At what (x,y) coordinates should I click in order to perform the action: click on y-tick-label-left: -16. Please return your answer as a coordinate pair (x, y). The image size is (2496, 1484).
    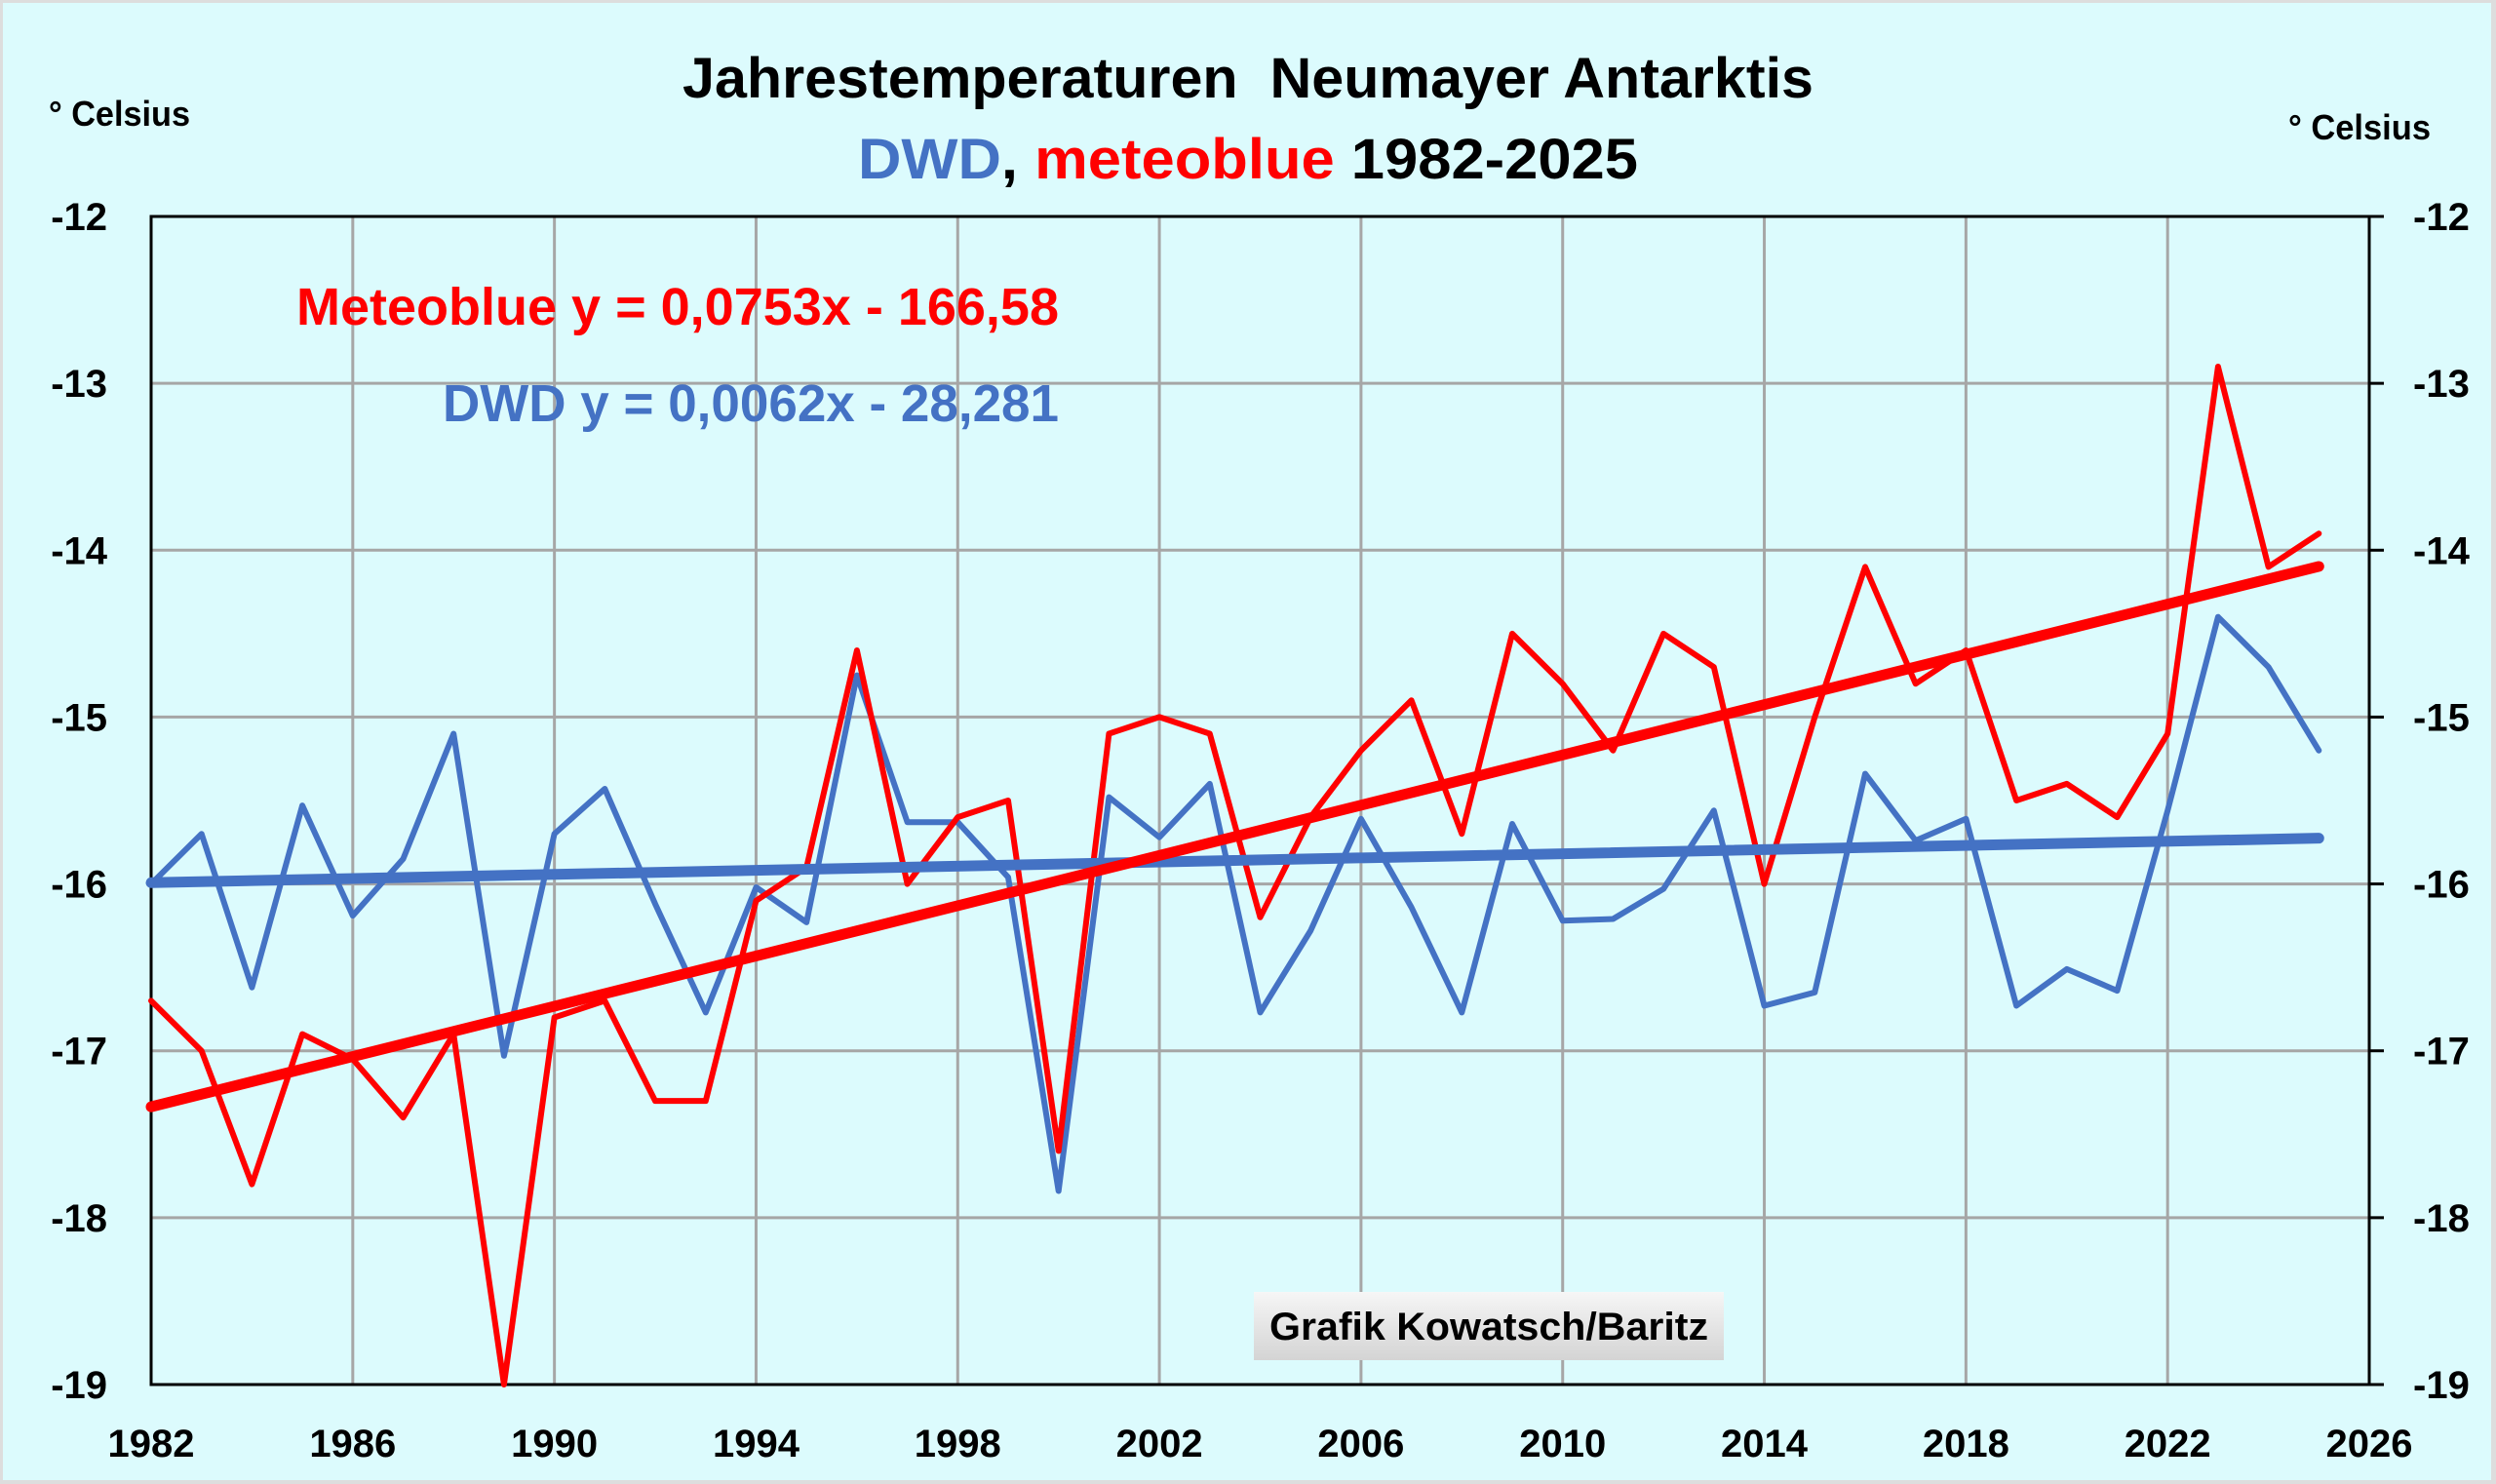
    Looking at the image, I should click on (79, 885).